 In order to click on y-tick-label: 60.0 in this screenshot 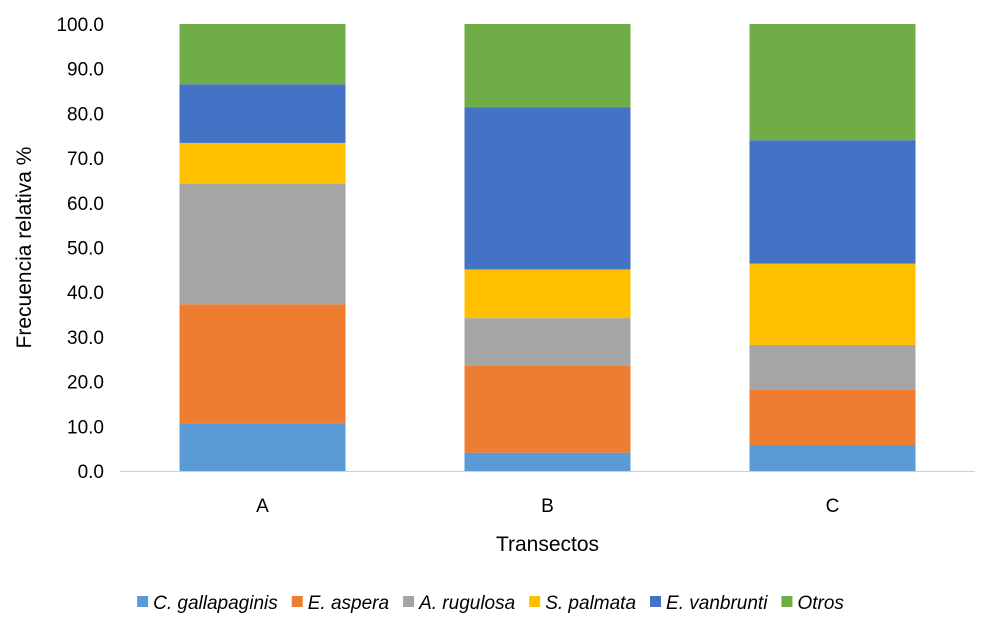, I will do `click(85, 204)`.